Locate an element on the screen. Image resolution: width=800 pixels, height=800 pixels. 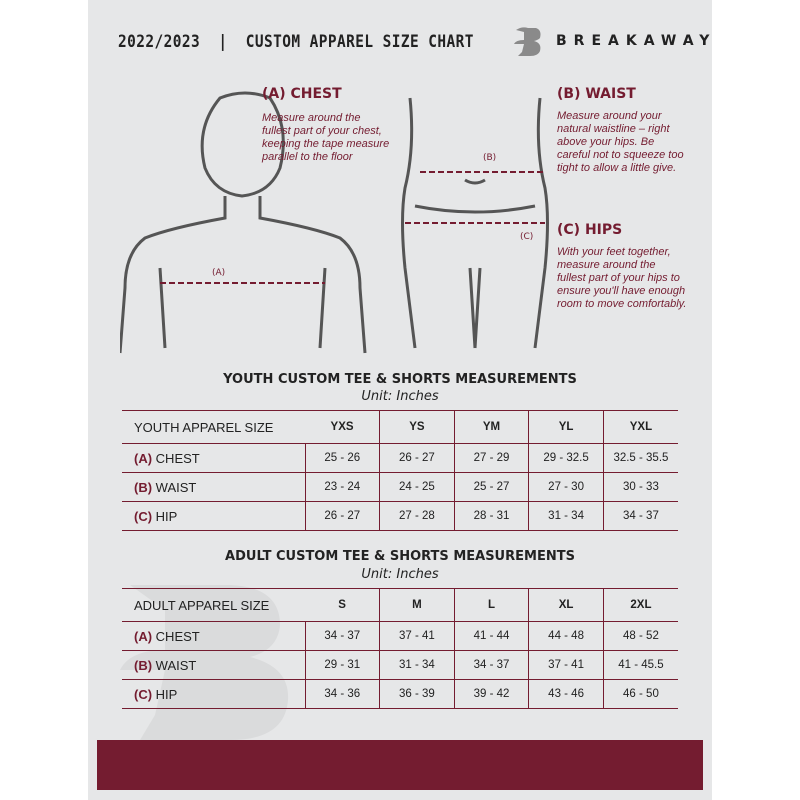
cell: 25 - 27 is located at coordinates (491, 487).